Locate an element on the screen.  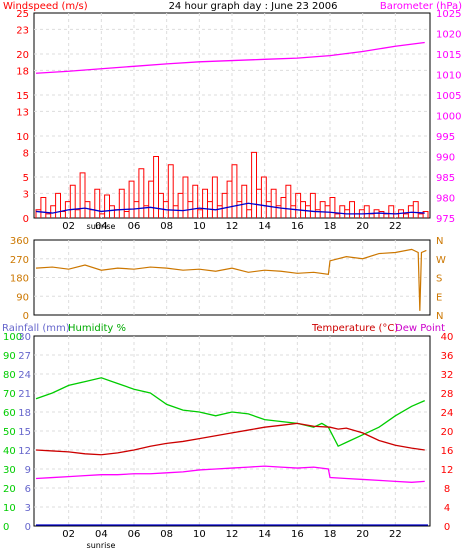
sunrise-label-bottom: sunrise is located at coordinates (101, 545).